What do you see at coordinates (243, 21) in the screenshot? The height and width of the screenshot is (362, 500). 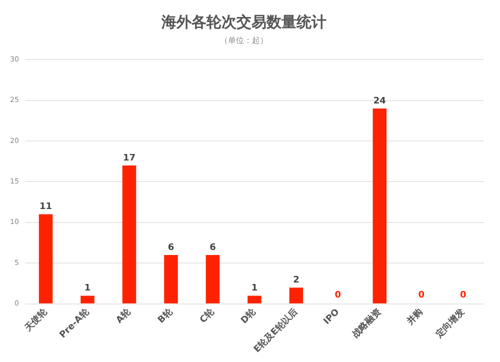 I see `chart-title: 海外各轮次交易数量统计` at bounding box center [243, 21].